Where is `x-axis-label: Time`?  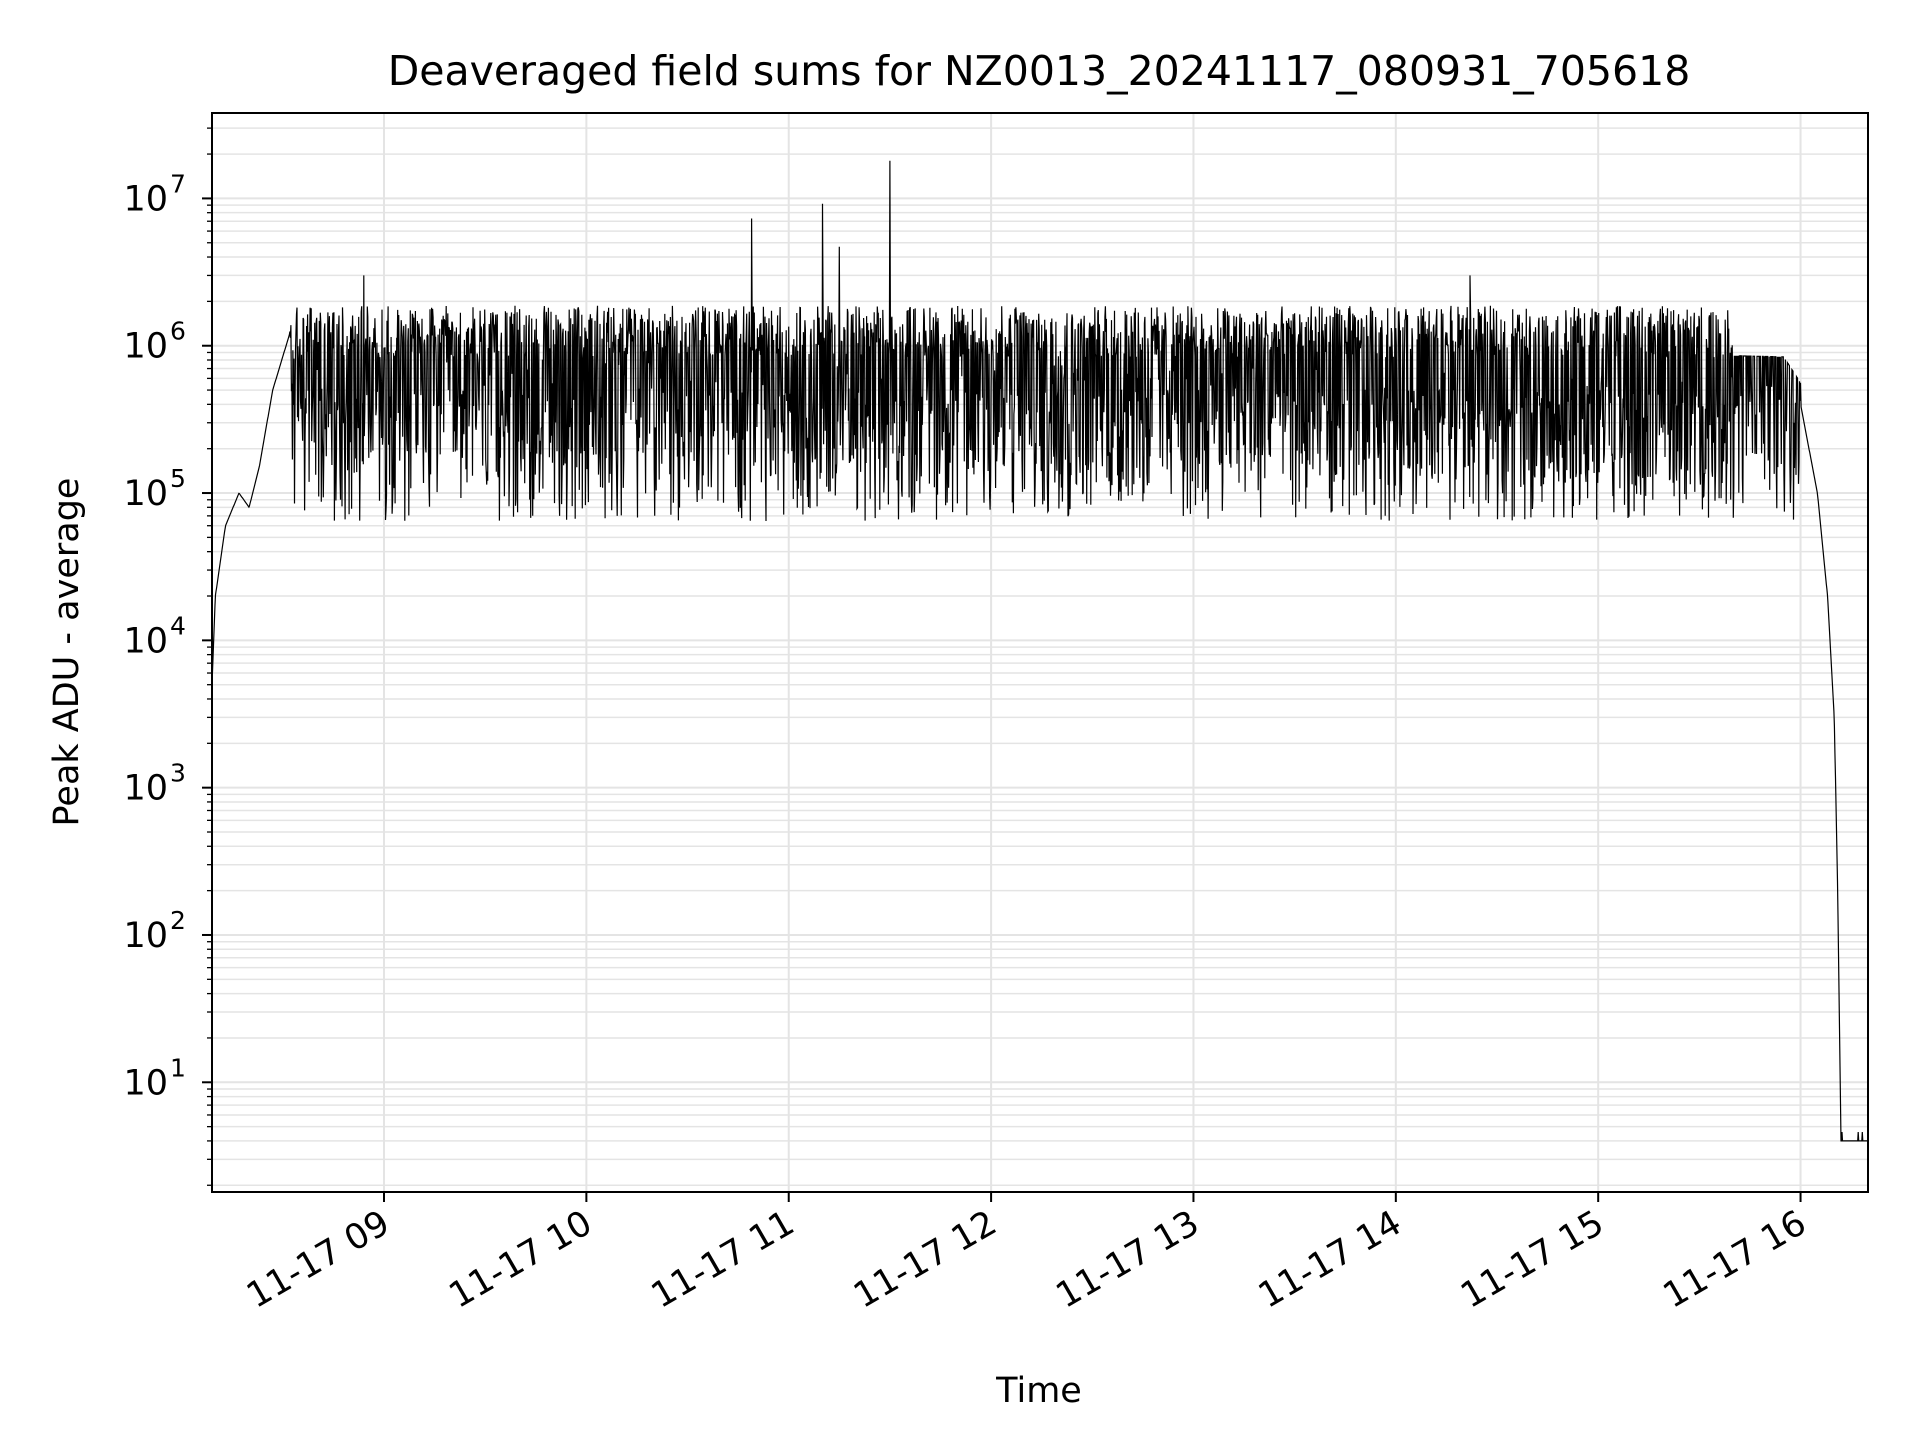 x-axis-label: Time is located at coordinates (1038, 1391).